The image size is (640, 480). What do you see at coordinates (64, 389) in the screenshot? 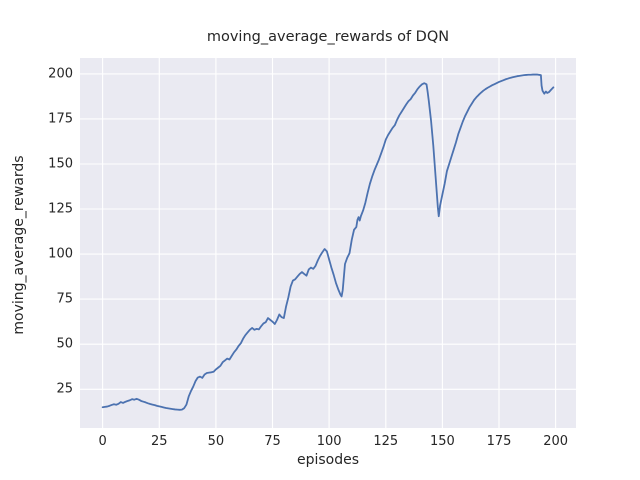
I see `y-tick-label: 25` at bounding box center [64, 389].